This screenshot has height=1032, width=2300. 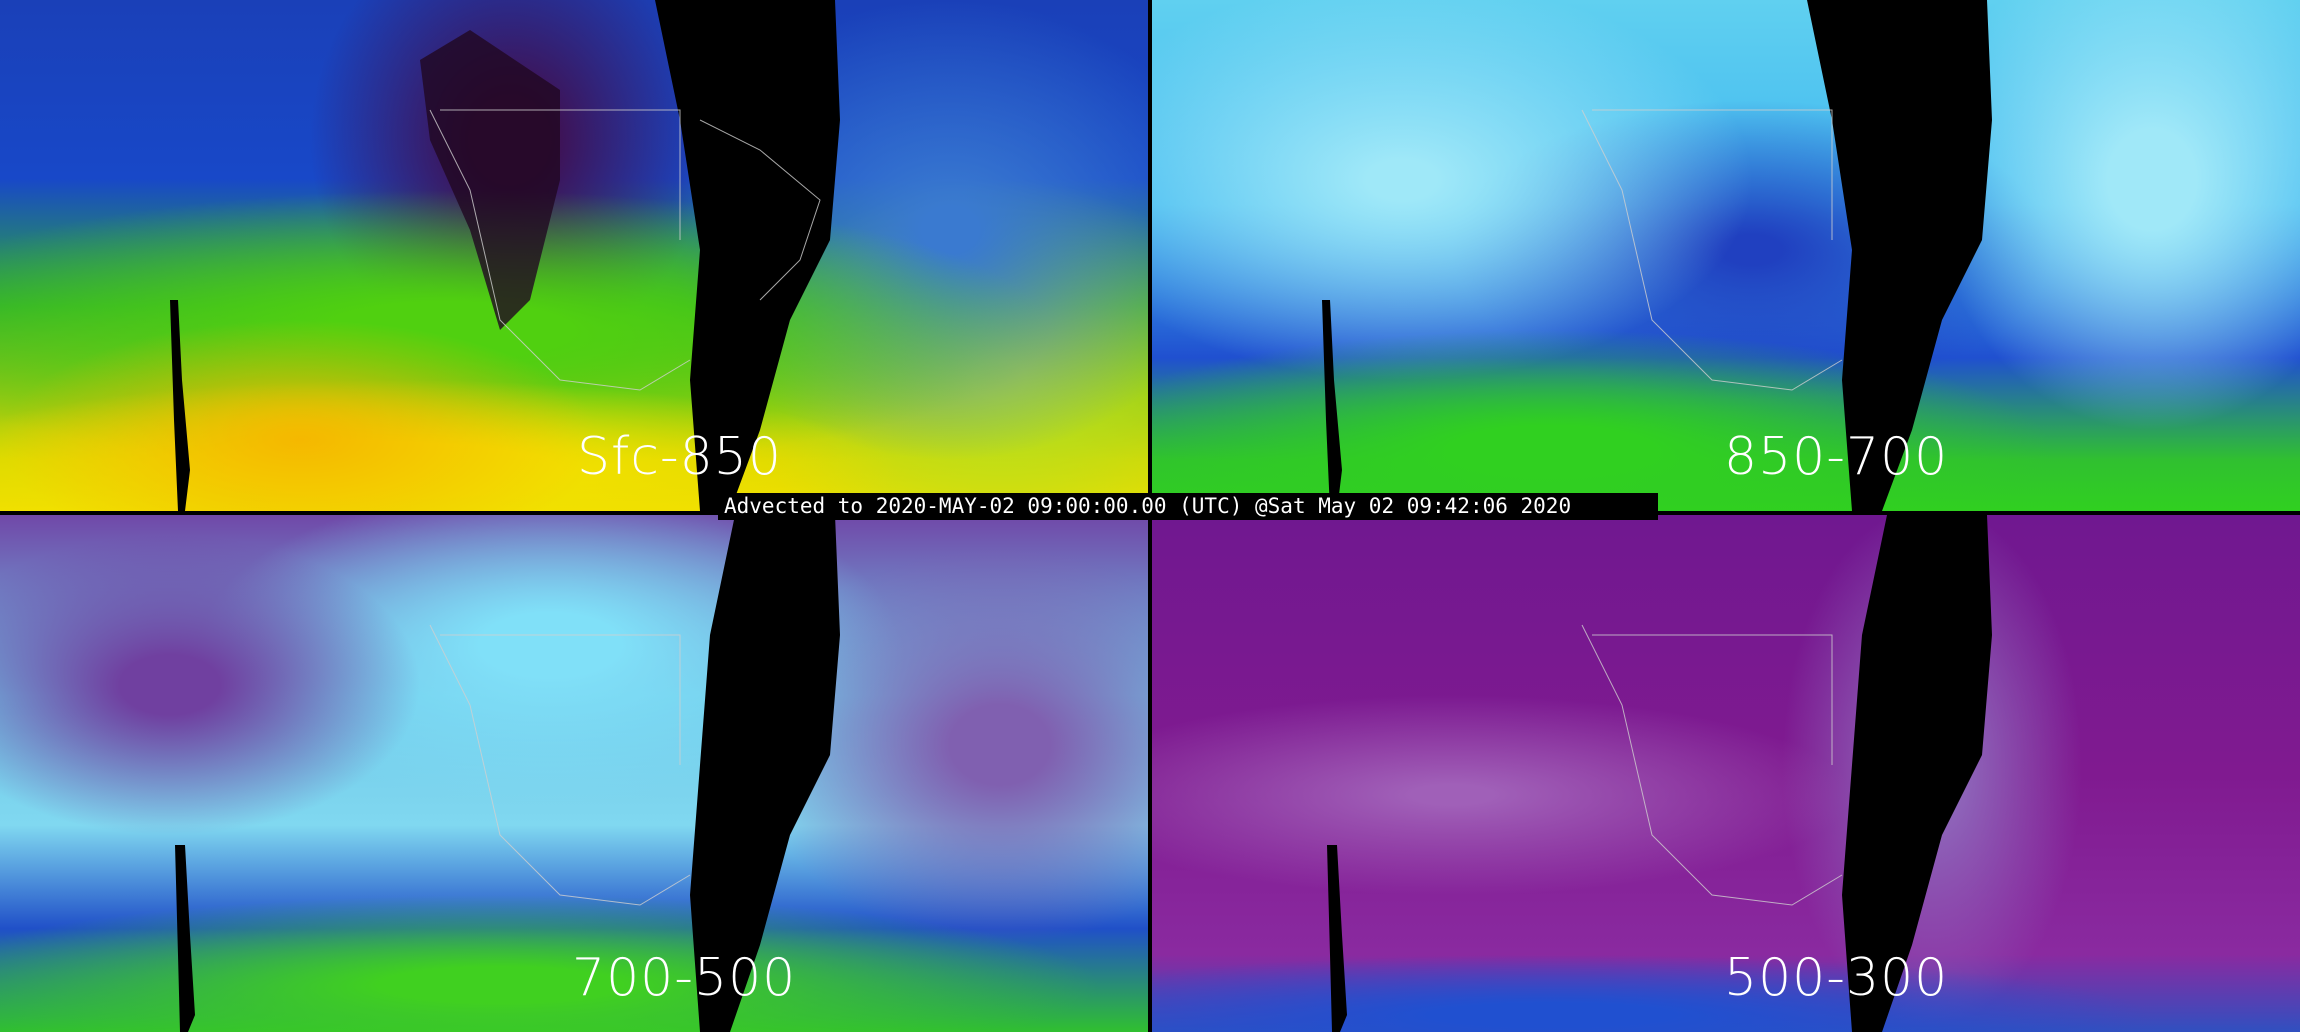 I want to click on panel-label: Sfc-850, so click(x=679, y=457).